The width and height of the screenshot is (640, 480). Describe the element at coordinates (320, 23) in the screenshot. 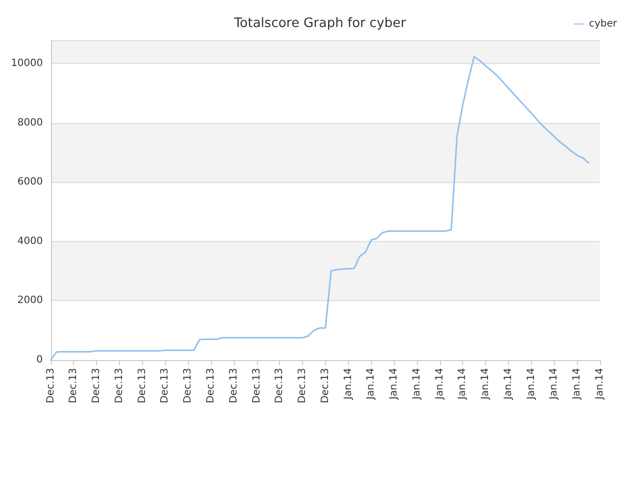

I see `chart-title: Totalscore Graph for cyber` at that location.